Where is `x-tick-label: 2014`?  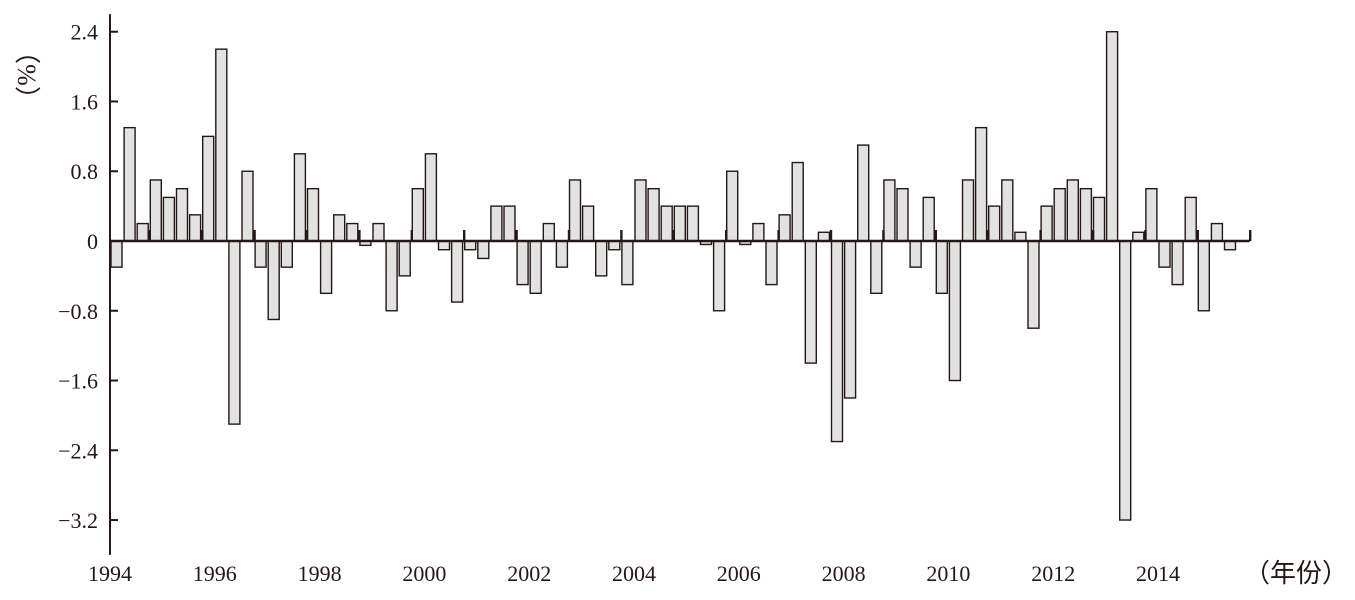 x-tick-label: 2014 is located at coordinates (1158, 573).